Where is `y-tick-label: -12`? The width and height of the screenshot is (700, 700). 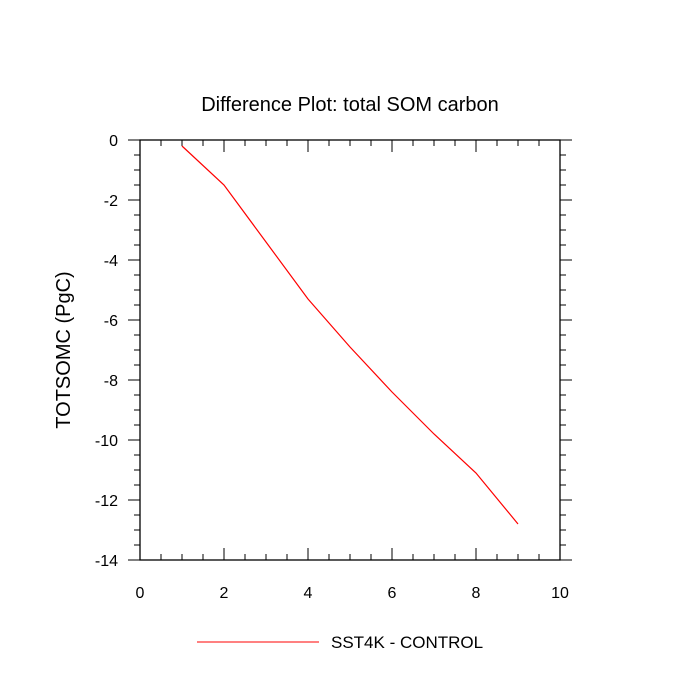
y-tick-label: -12 is located at coordinates (106, 501).